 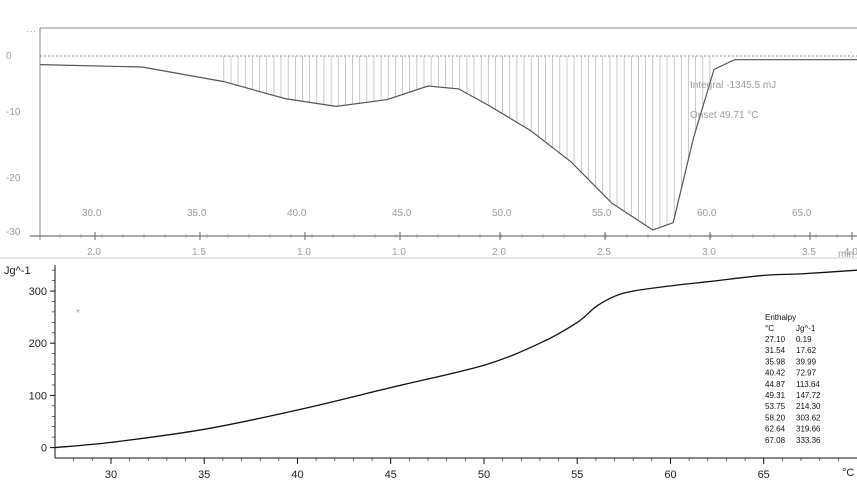 What do you see at coordinates (502, 213) in the screenshot?
I see `top-temp-tick-label: 50.0` at bounding box center [502, 213].